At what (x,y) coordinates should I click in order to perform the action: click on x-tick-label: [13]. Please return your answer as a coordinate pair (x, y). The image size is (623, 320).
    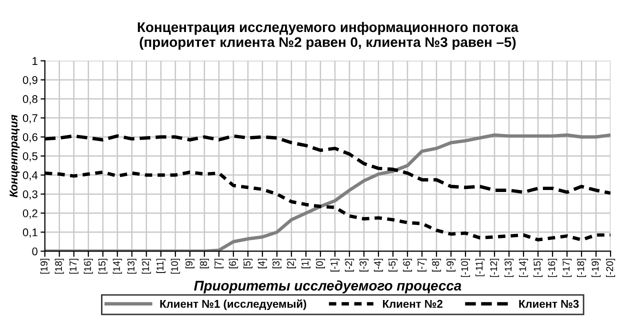
    Looking at the image, I should click on (131, 266).